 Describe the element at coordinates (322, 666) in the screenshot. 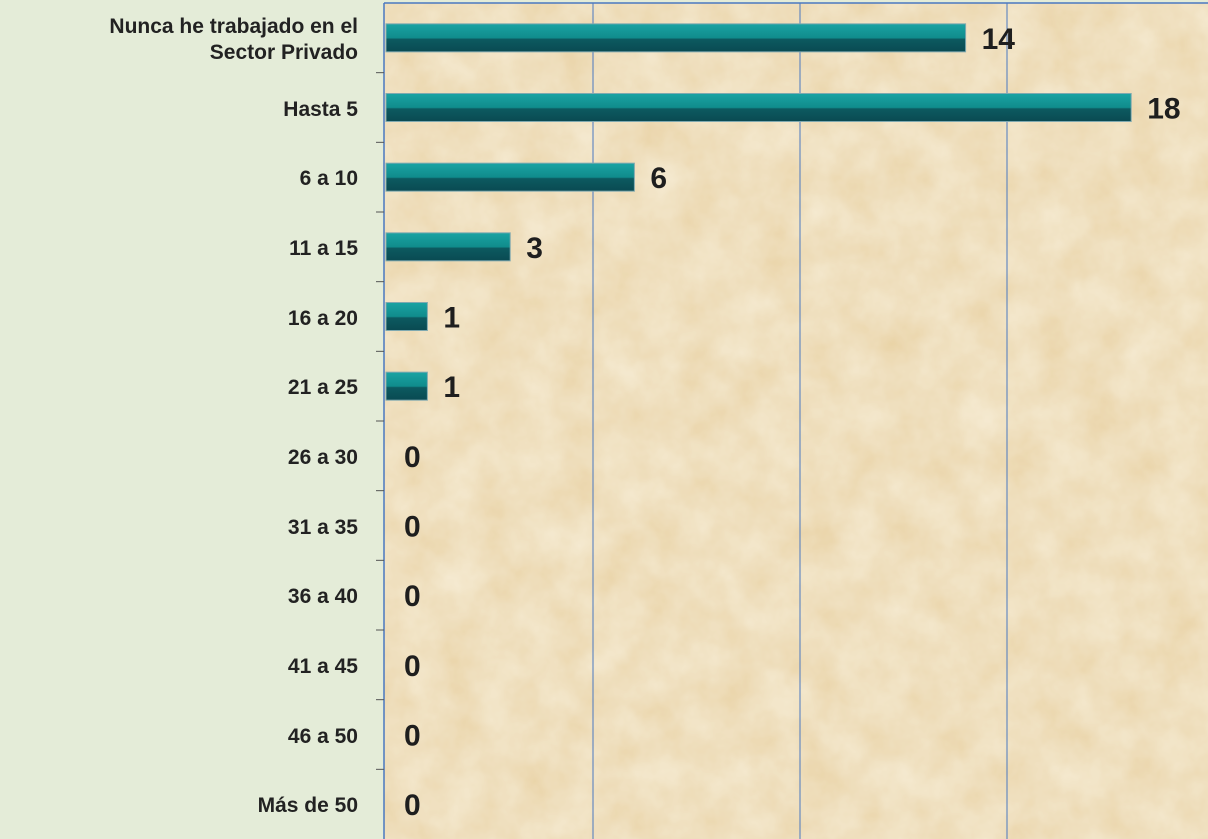

I see `category-label: 41 a 45` at that location.